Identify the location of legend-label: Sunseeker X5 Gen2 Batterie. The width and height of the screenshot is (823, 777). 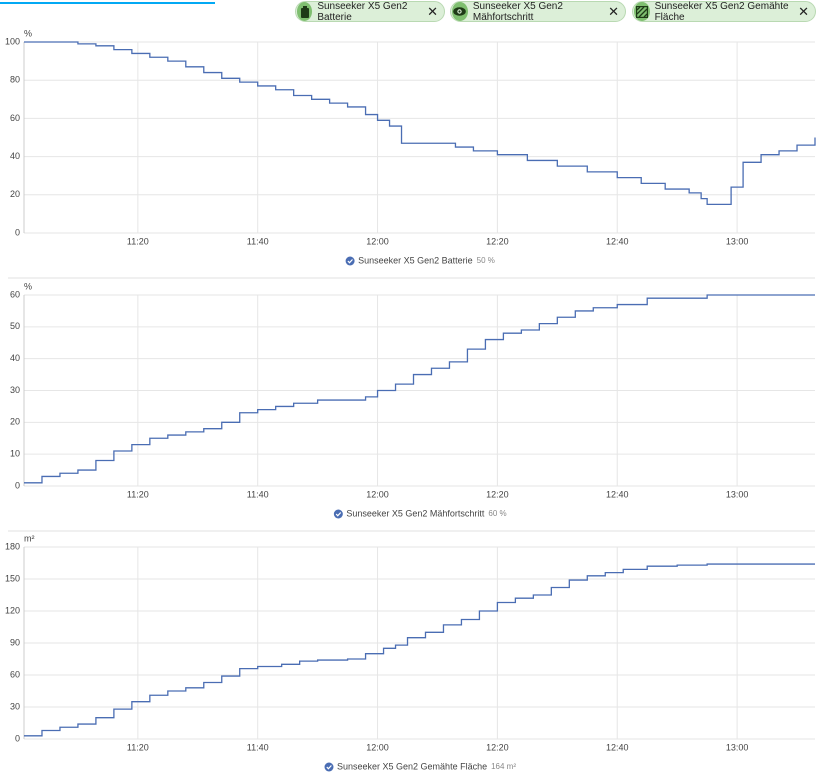
(415, 260).